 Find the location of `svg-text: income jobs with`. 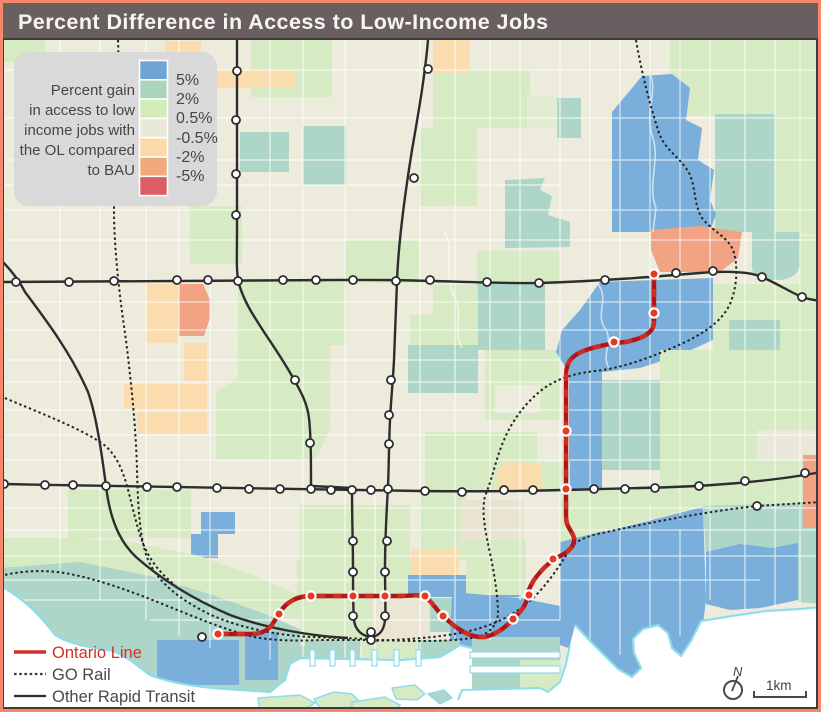

svg-text: income jobs with is located at coordinates (79, 130).